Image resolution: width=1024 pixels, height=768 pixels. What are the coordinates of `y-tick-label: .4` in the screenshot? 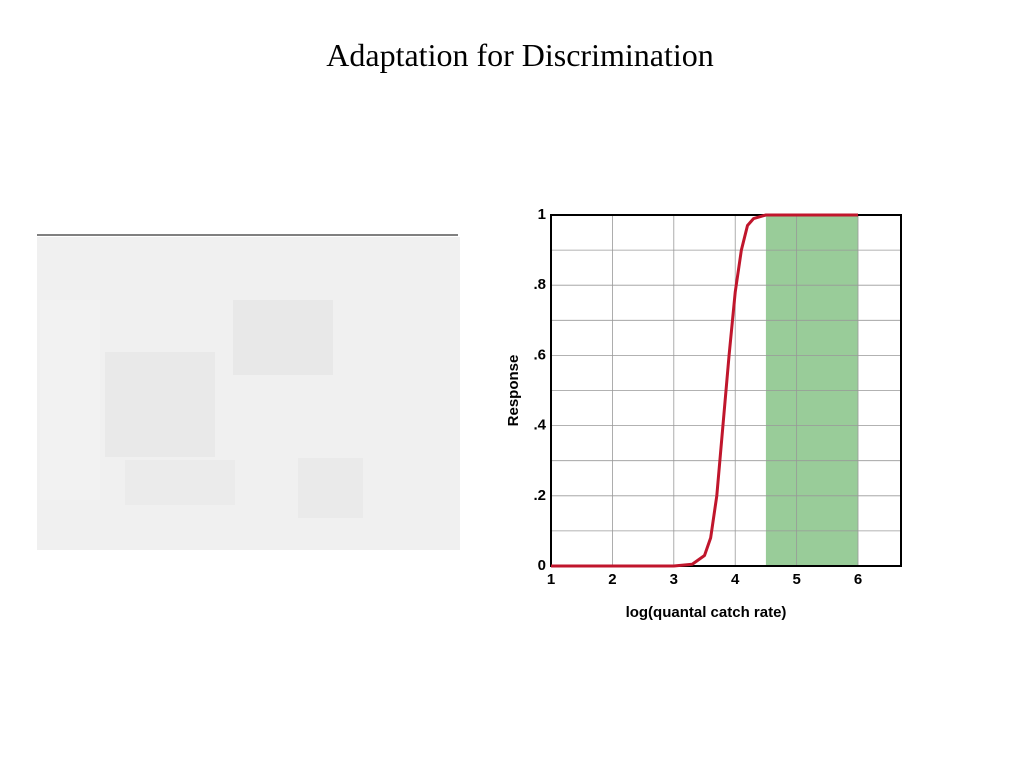 It's located at (539, 425).